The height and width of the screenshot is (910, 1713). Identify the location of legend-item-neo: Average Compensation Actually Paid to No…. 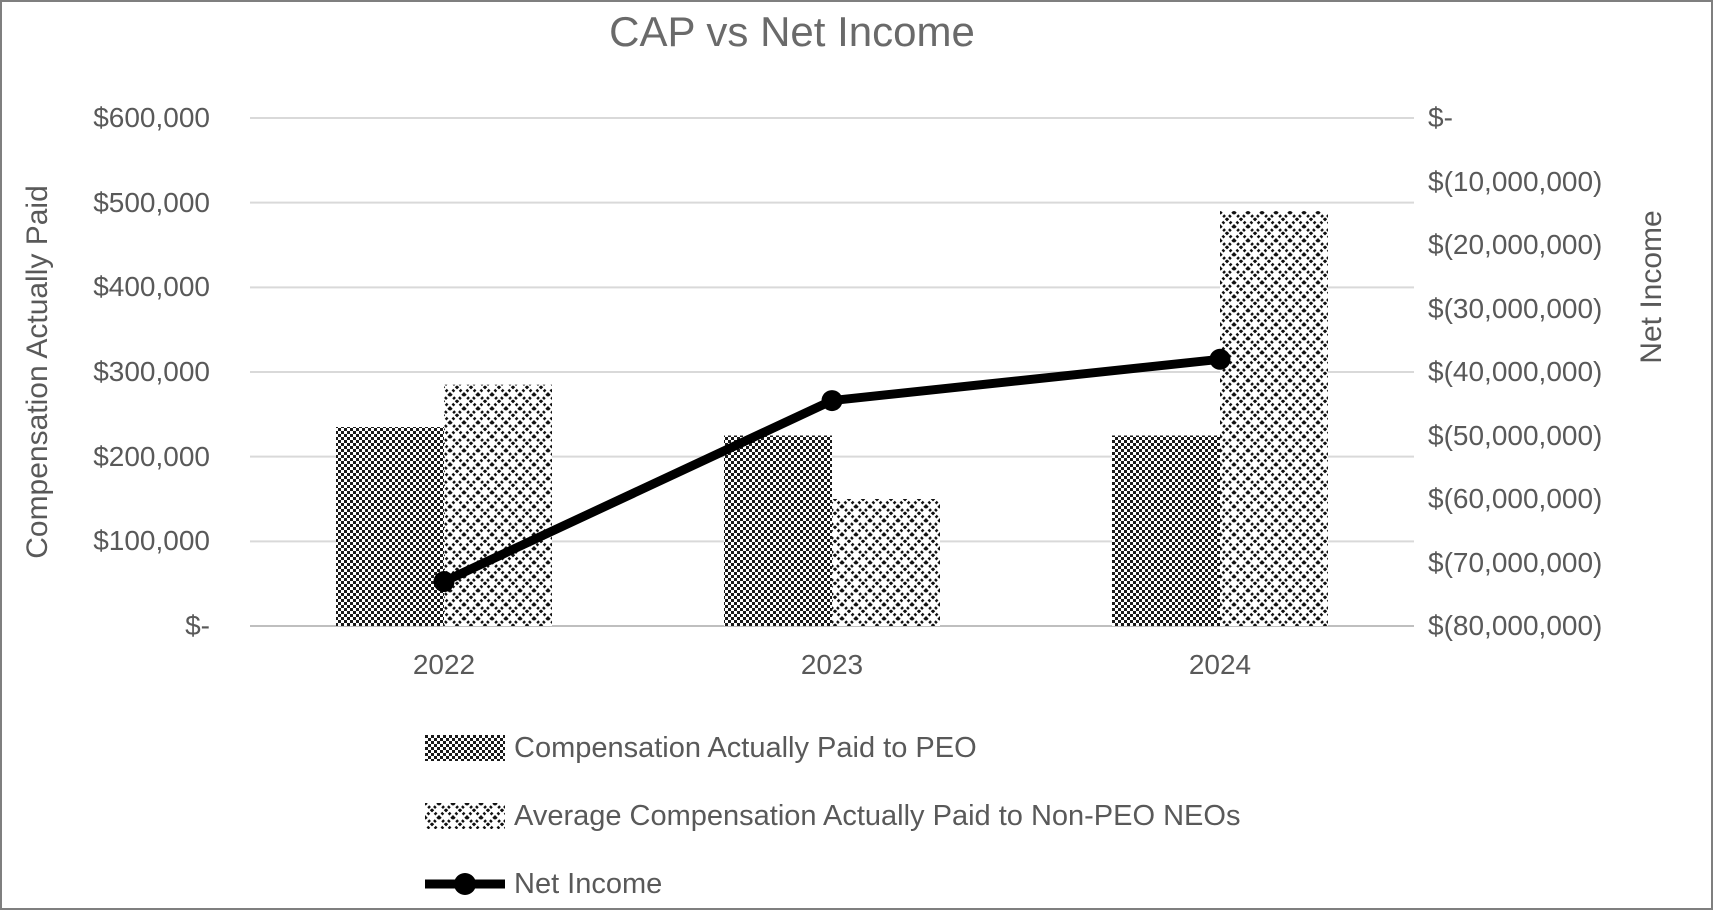
(832, 816).